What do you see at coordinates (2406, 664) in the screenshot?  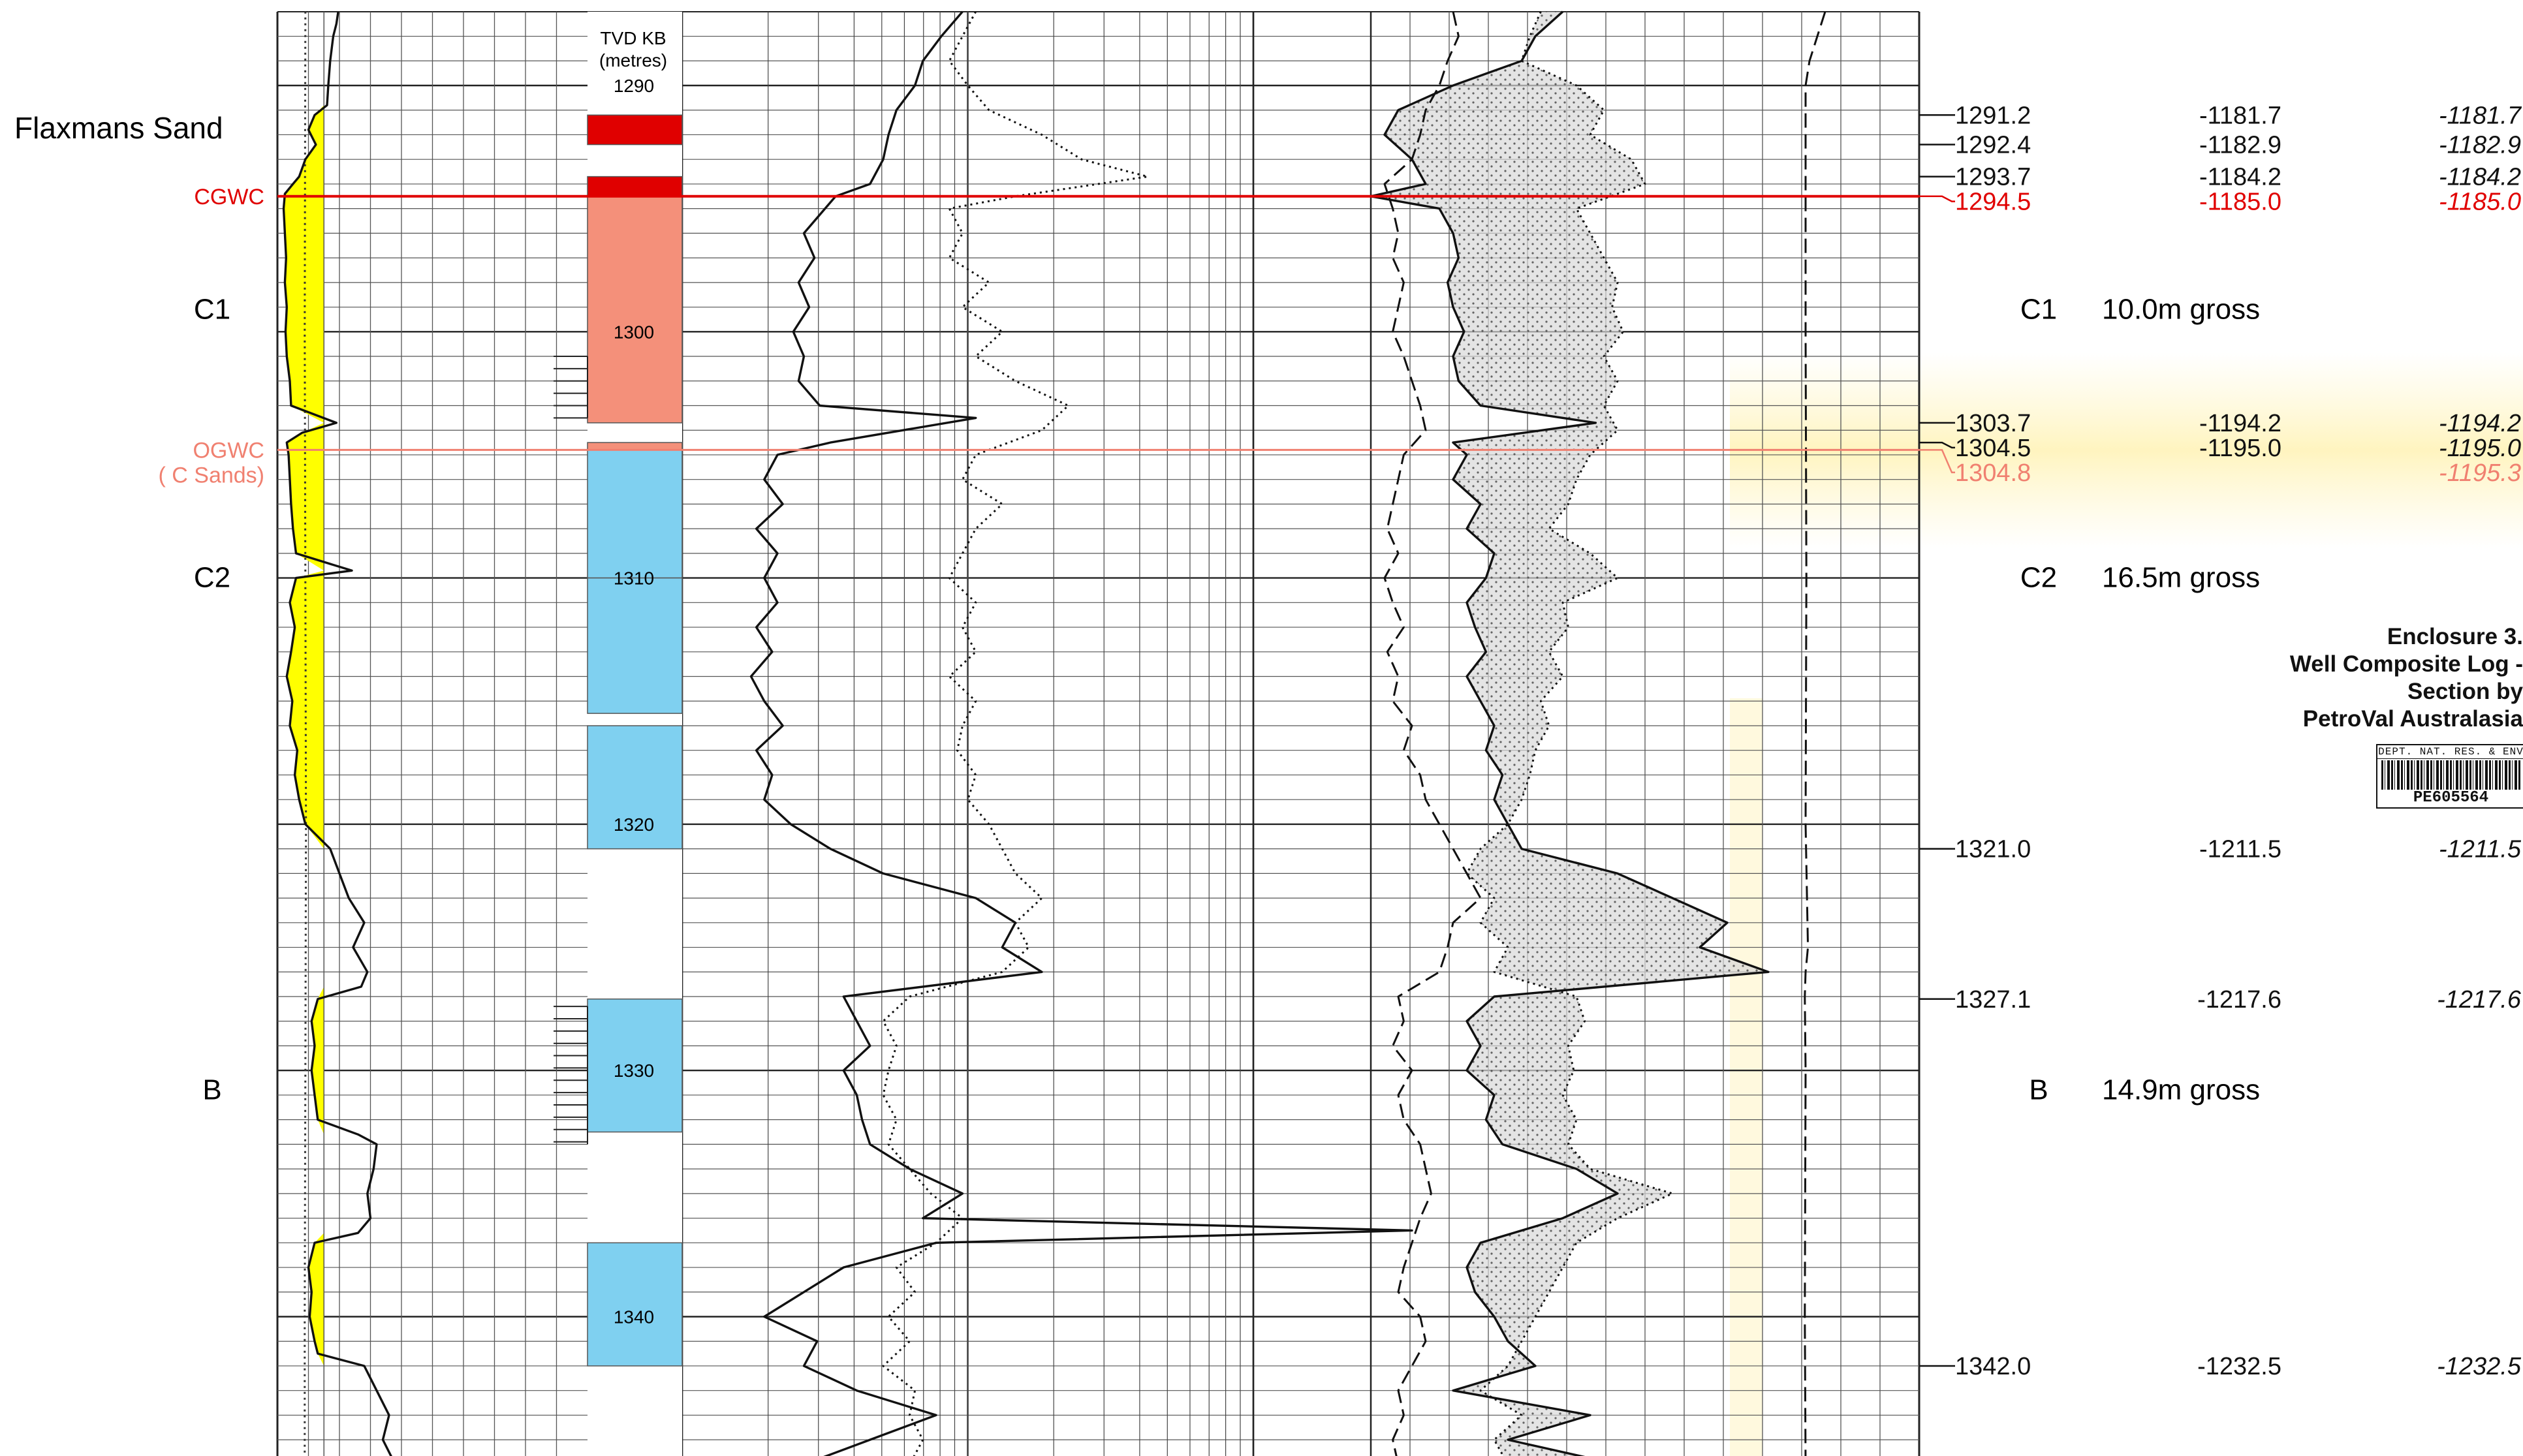 I see `enclosure-line2: Well Composite Log -` at bounding box center [2406, 664].